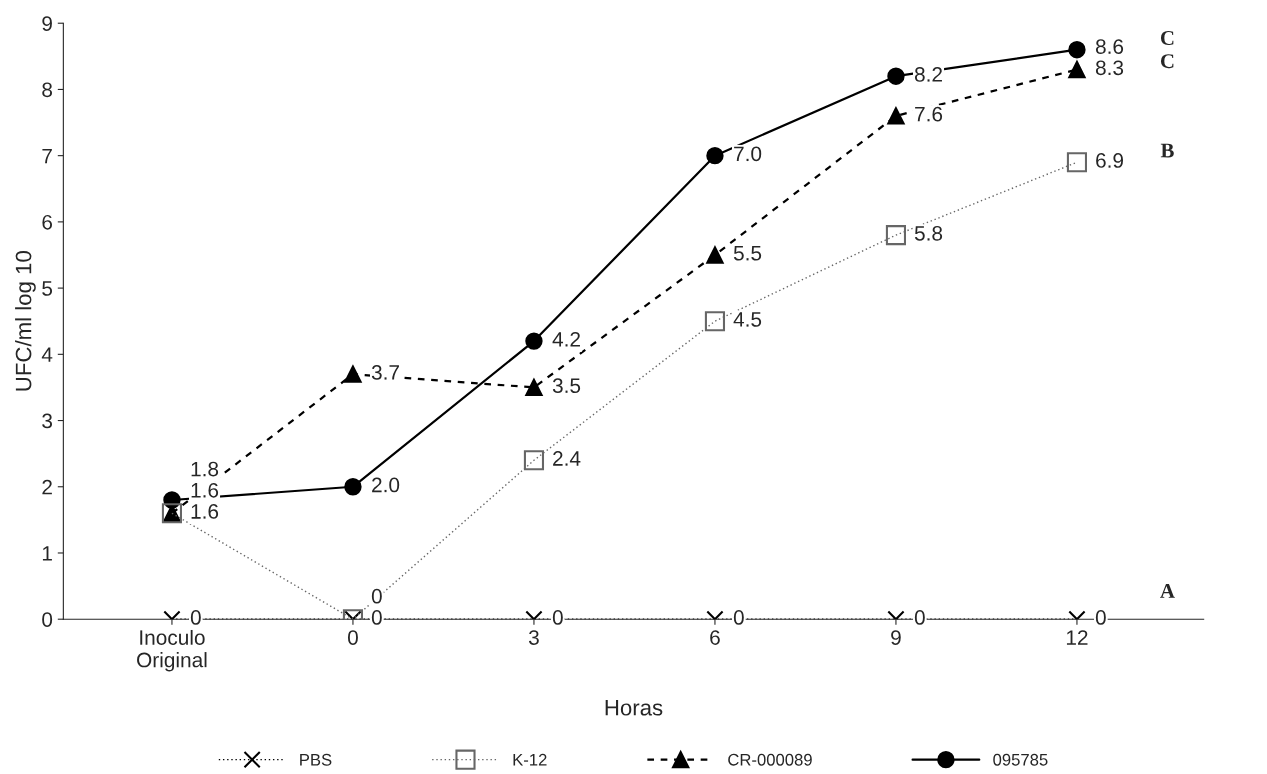 Image resolution: width=1267 pixels, height=774 pixels. I want to click on data-label: 2.0, so click(386, 485).